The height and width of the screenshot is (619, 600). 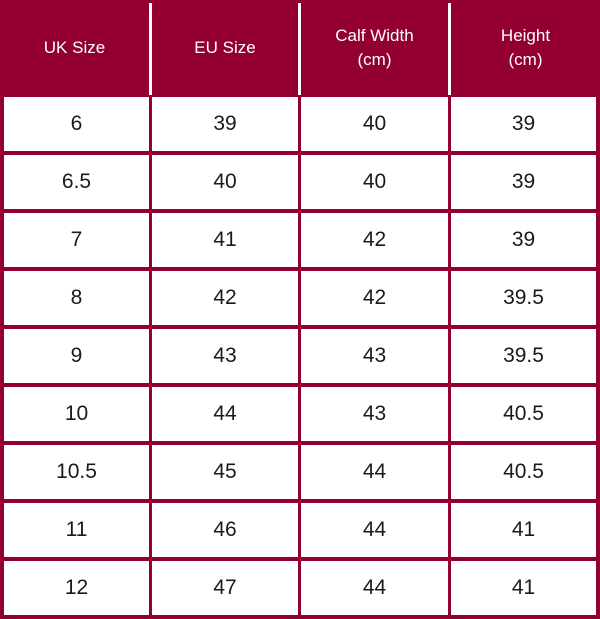 I want to click on cell-uk-size: 10, so click(x=76, y=414).